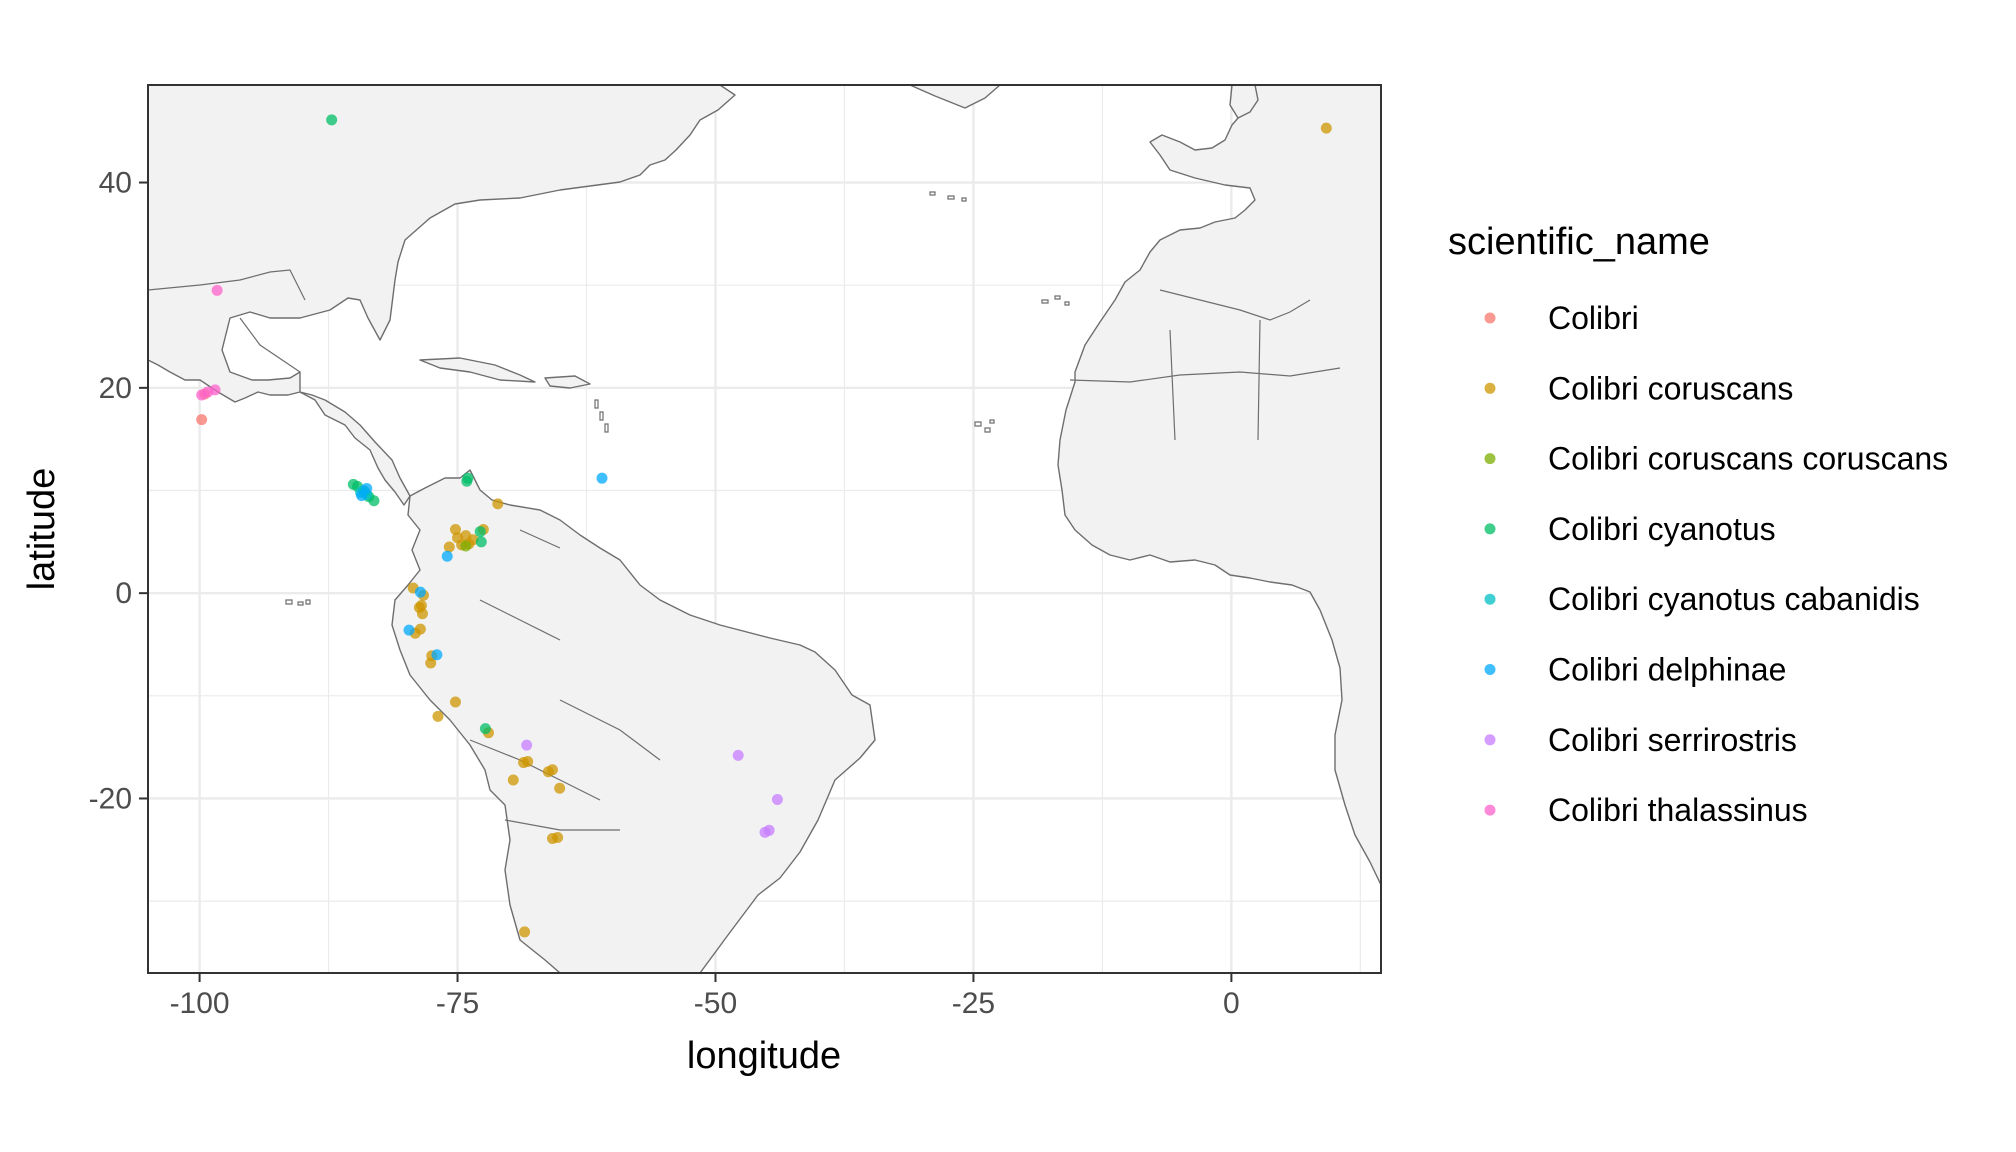  I want to click on legend-label-colibri-serrirostris: Colibri serrirostris, so click(1672, 740).